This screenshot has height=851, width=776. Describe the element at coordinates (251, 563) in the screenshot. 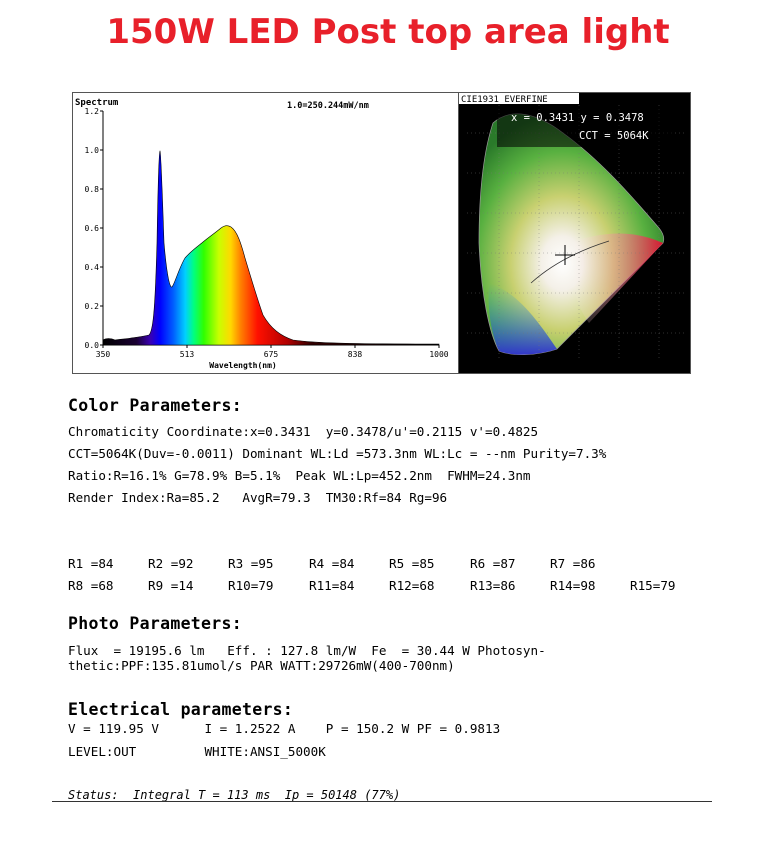

I see `render-value: R3 =95` at that location.